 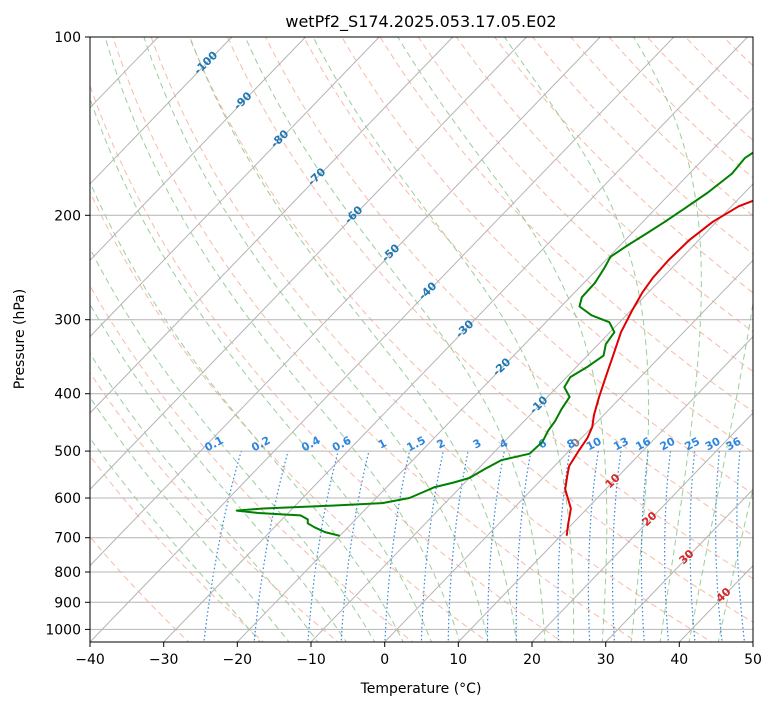 I want to click on y-tick-label: 1000, so click(x=63, y=630).